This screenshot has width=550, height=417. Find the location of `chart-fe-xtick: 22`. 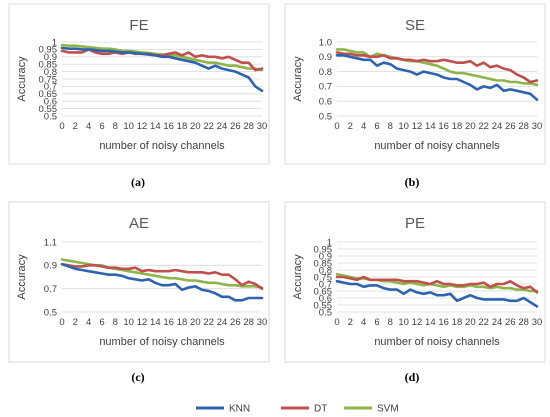

chart-fe-xtick: 22 is located at coordinates (208, 126).